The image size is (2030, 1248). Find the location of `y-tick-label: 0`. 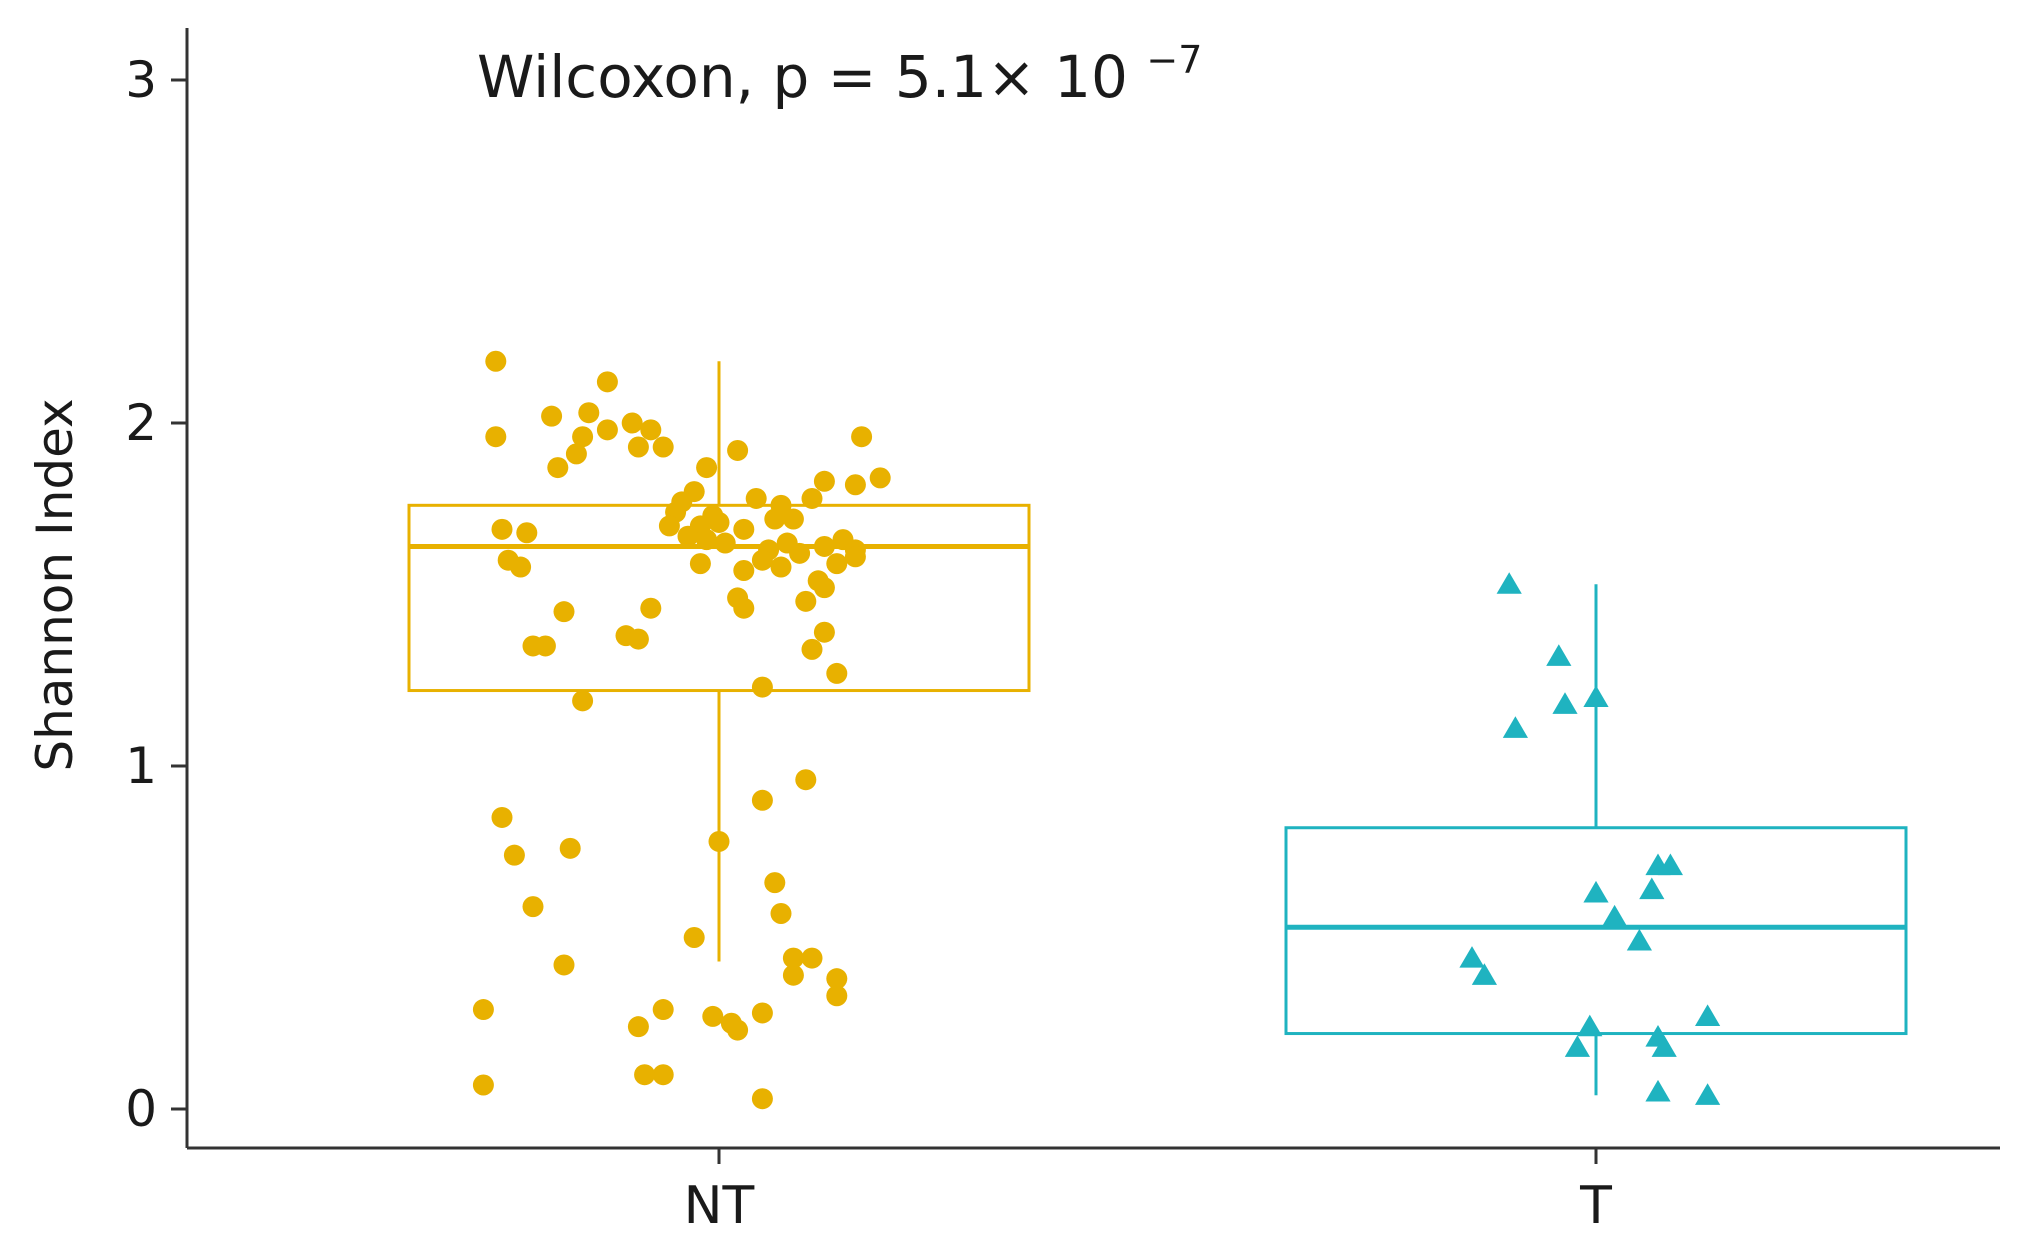

y-tick-label: 0 is located at coordinates (141, 1109).